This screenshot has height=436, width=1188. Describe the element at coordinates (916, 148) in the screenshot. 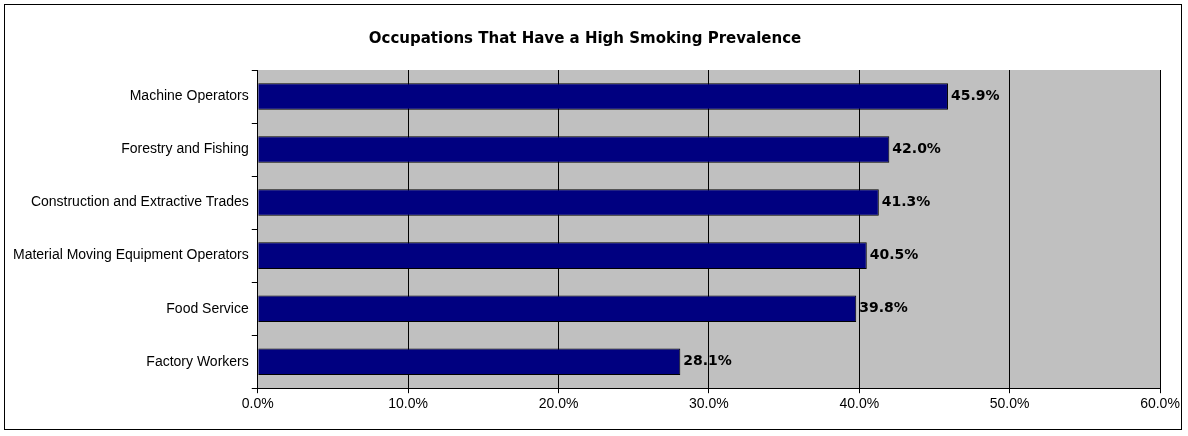

I see `data-label: 42.0%` at that location.